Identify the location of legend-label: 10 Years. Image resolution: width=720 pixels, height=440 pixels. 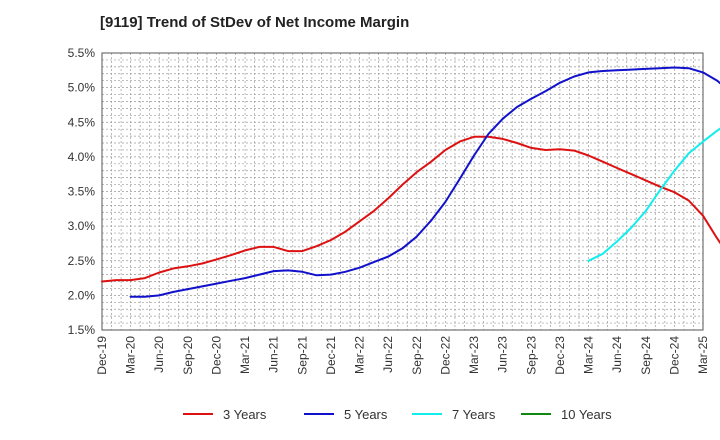
(586, 414).